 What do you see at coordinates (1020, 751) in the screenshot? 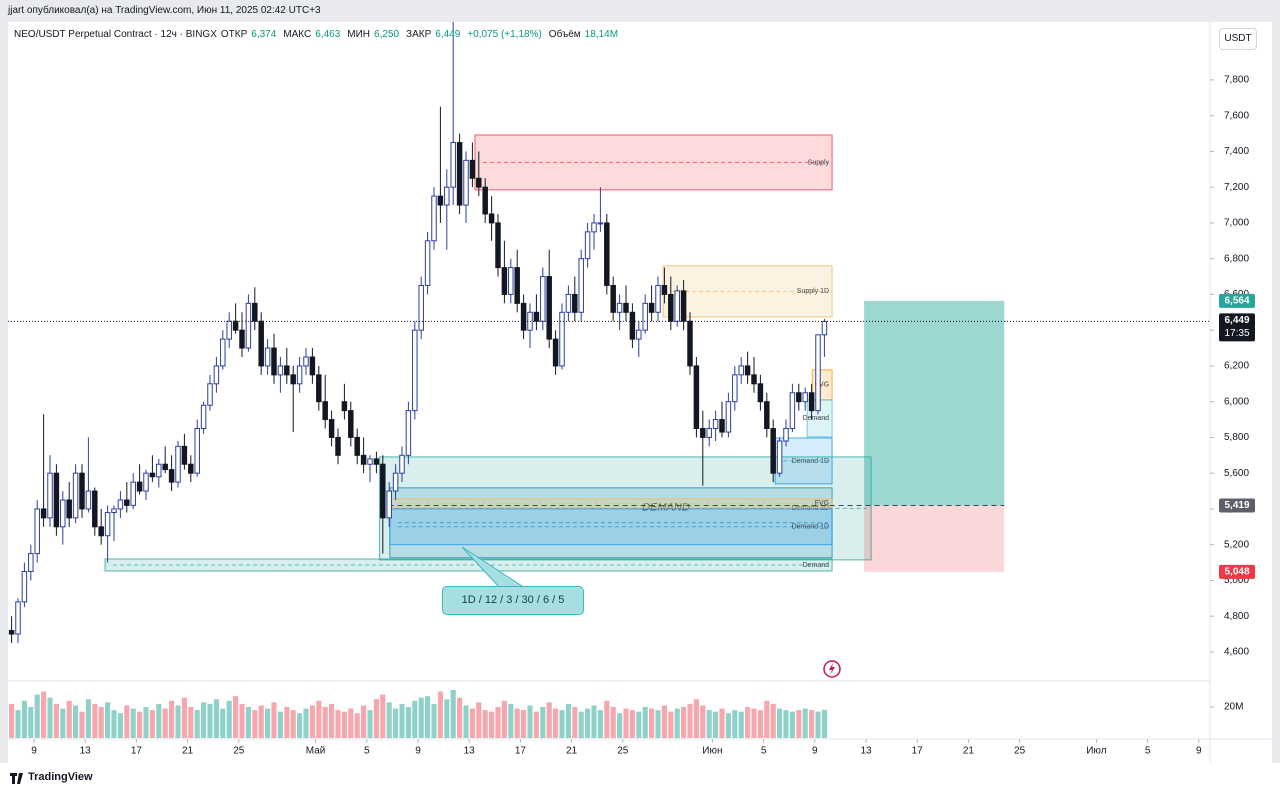
I see `x-tick-label: 25` at bounding box center [1020, 751].